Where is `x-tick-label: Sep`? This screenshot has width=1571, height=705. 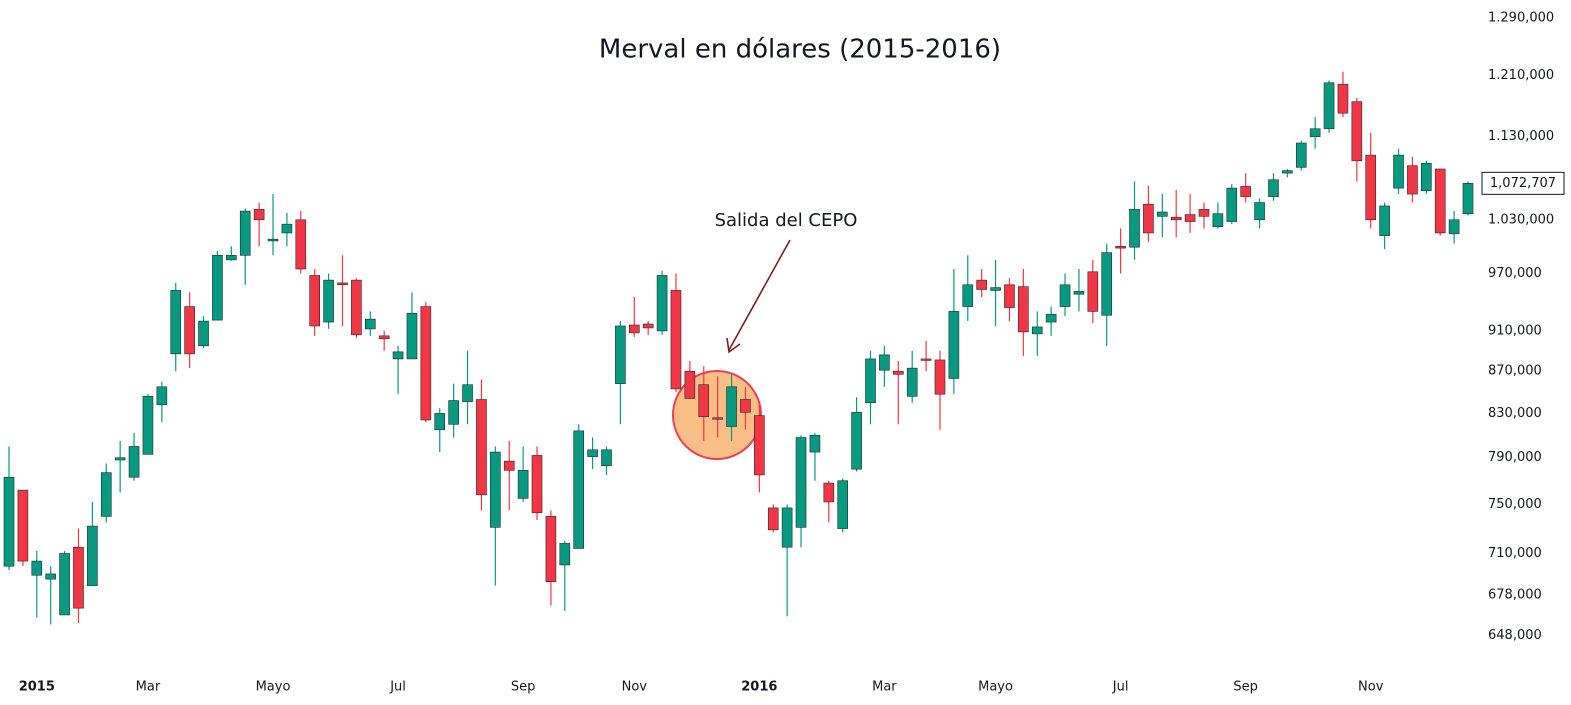
x-tick-label: Sep is located at coordinates (1245, 687).